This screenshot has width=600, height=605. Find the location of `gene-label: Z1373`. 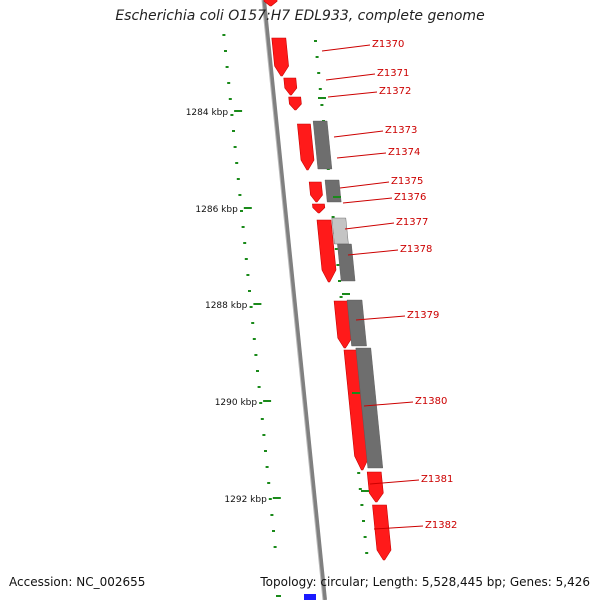

gene-label: Z1373 is located at coordinates (401, 130).